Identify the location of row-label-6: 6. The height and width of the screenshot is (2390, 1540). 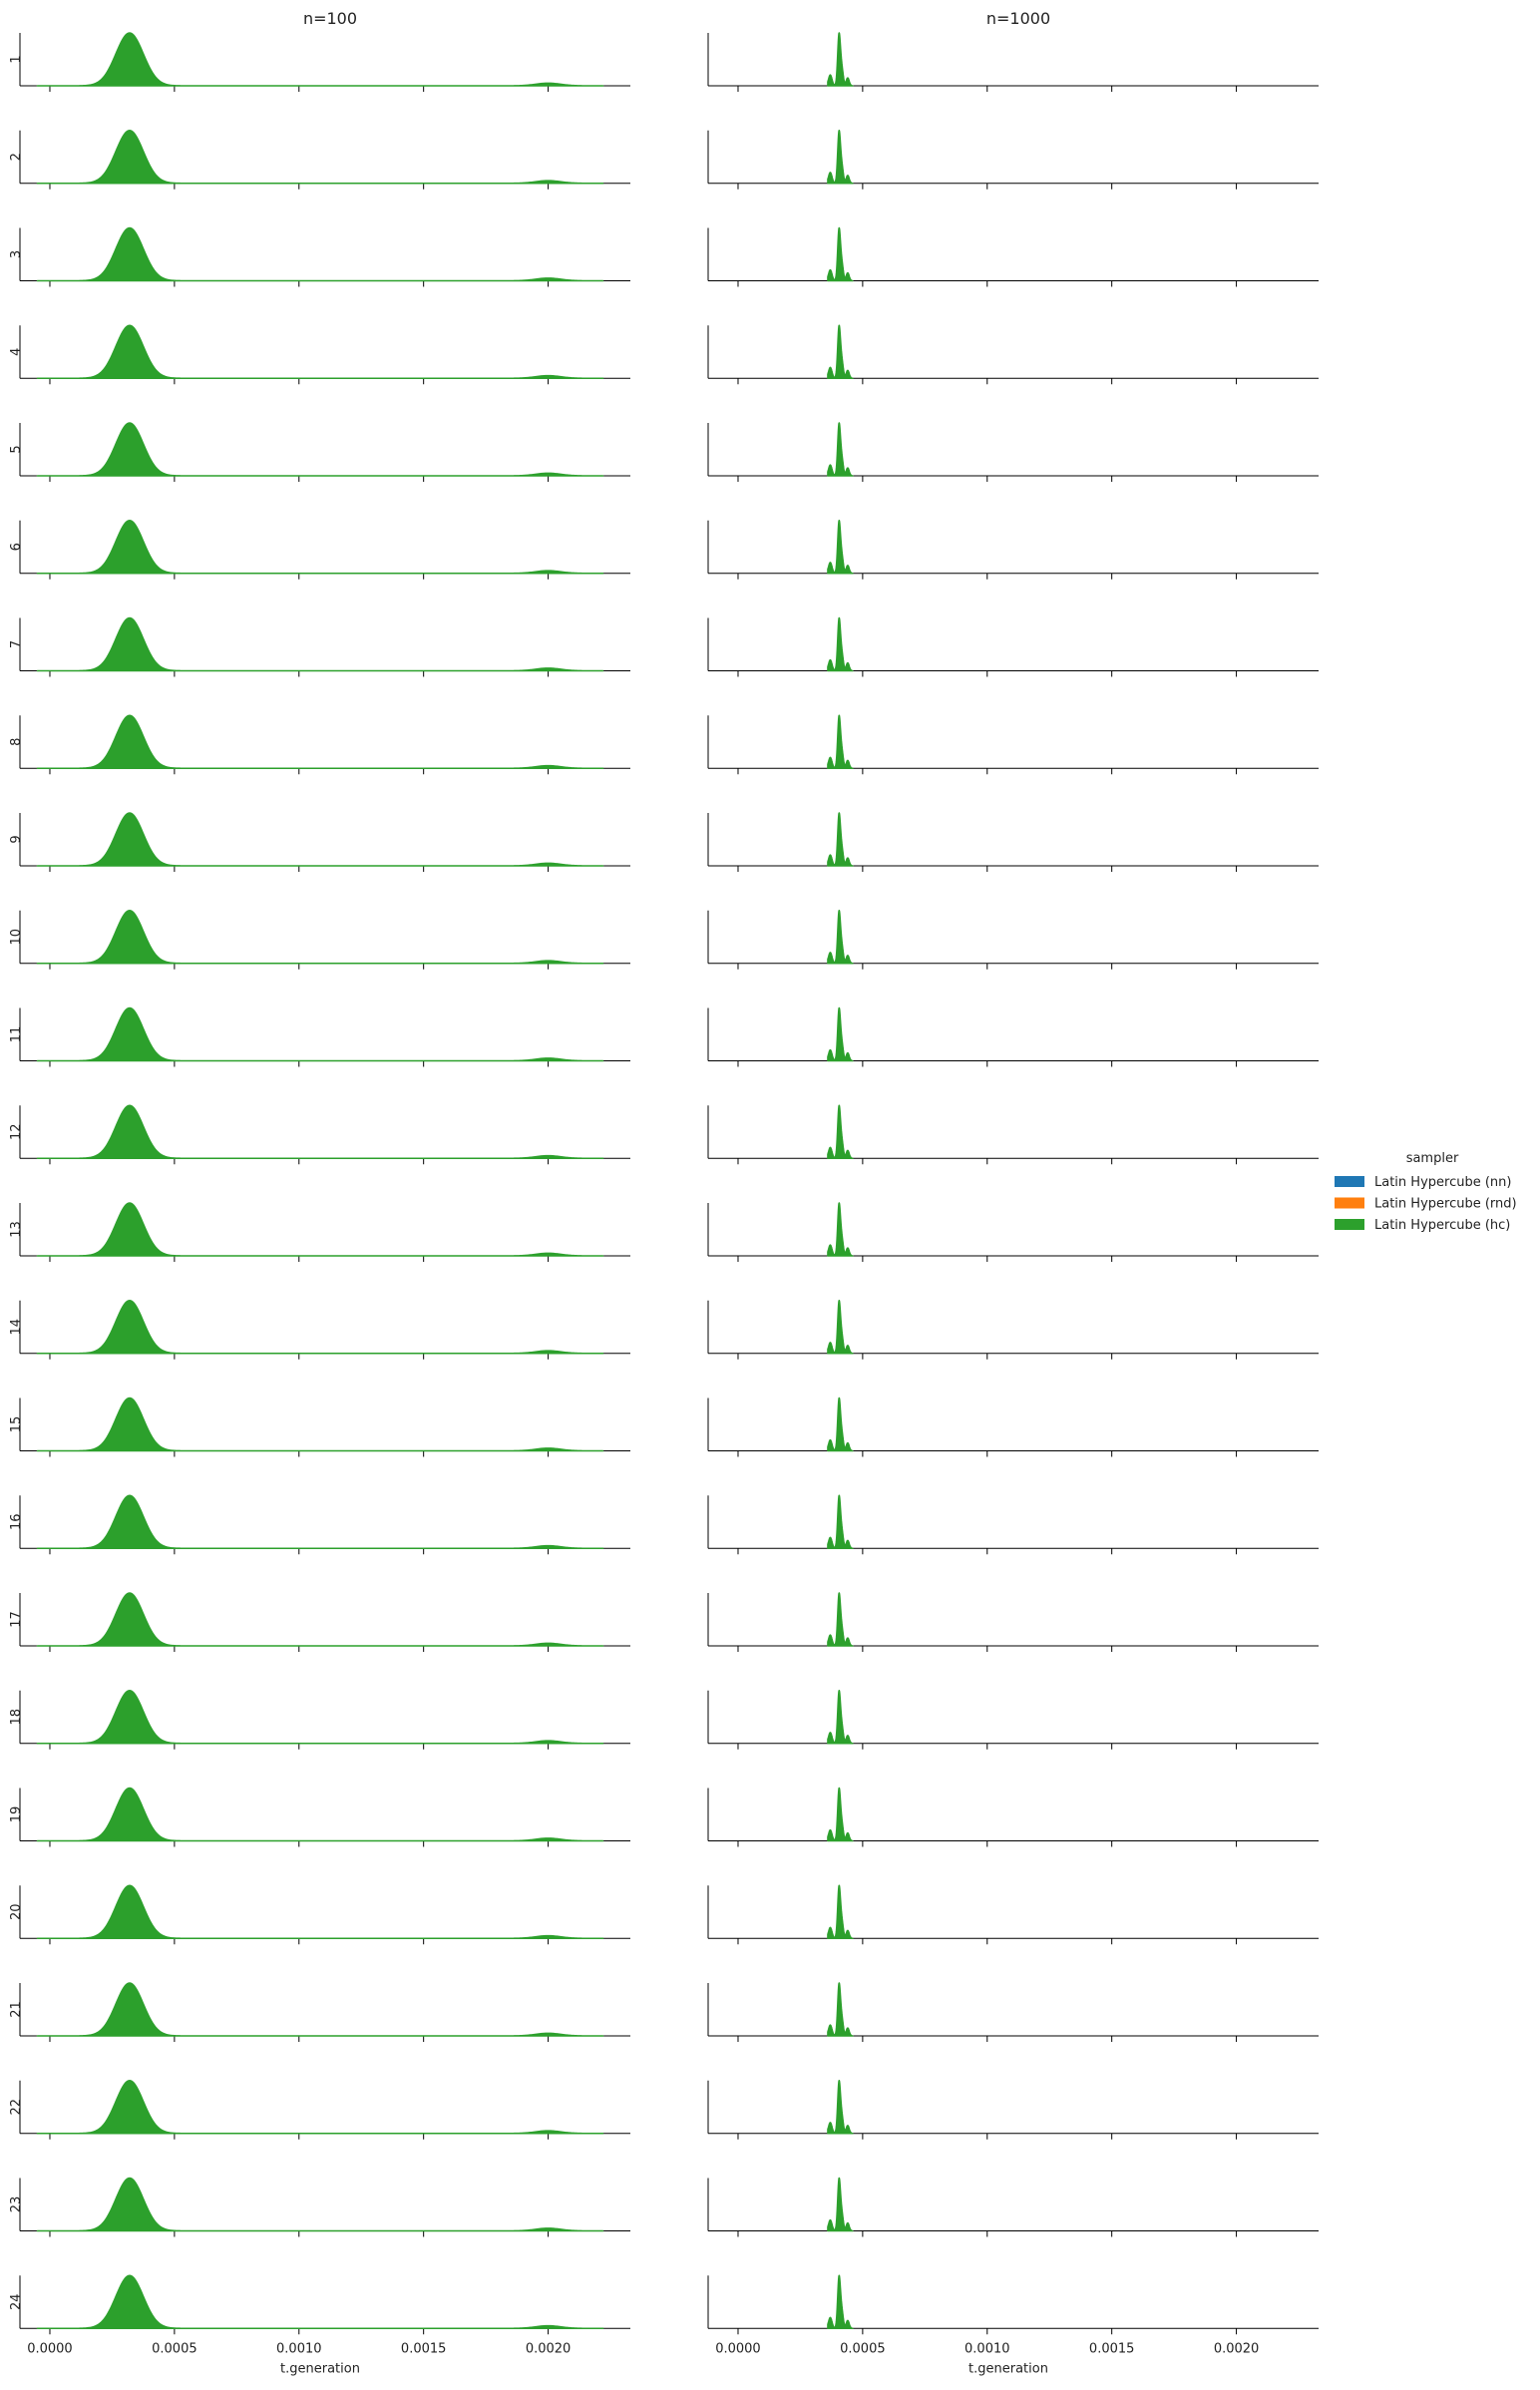
(16, 547).